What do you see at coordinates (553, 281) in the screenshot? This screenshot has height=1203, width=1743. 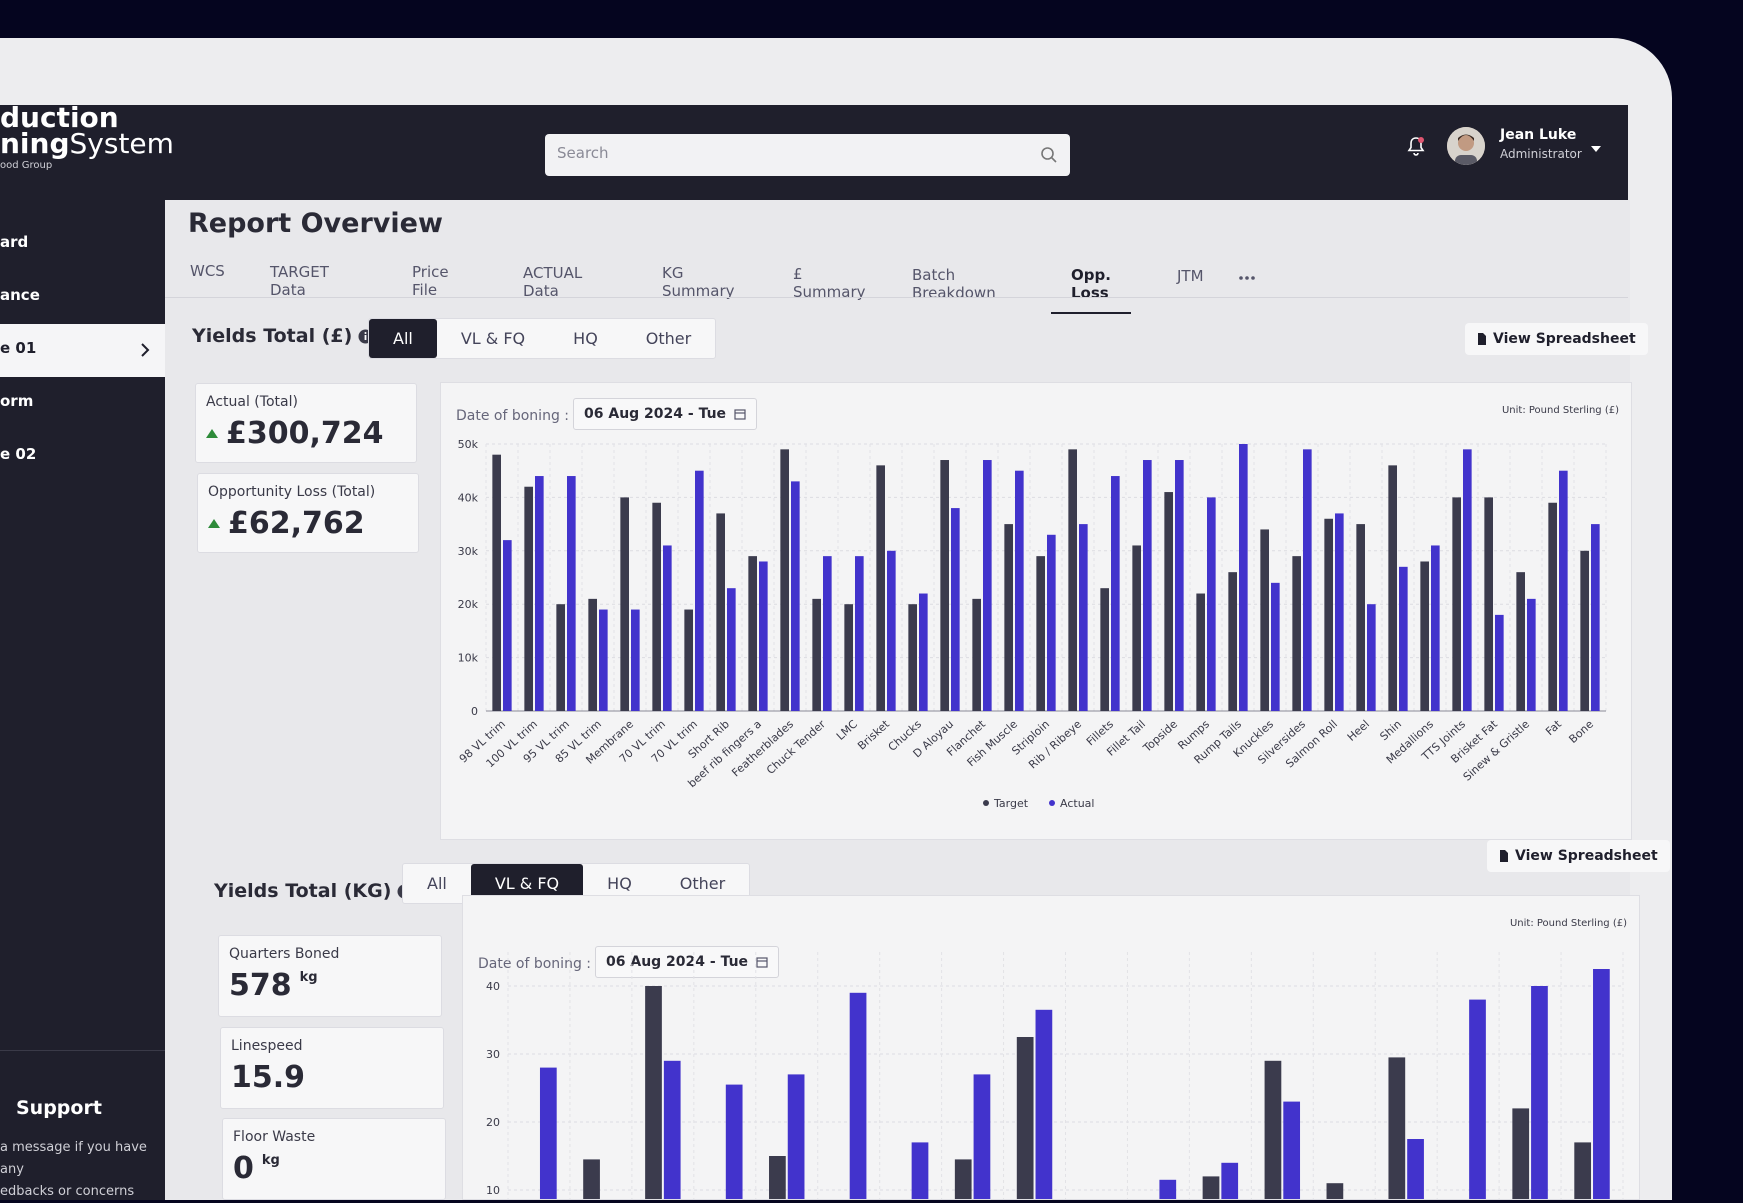 I see `tab: ACTUAL Data` at bounding box center [553, 281].